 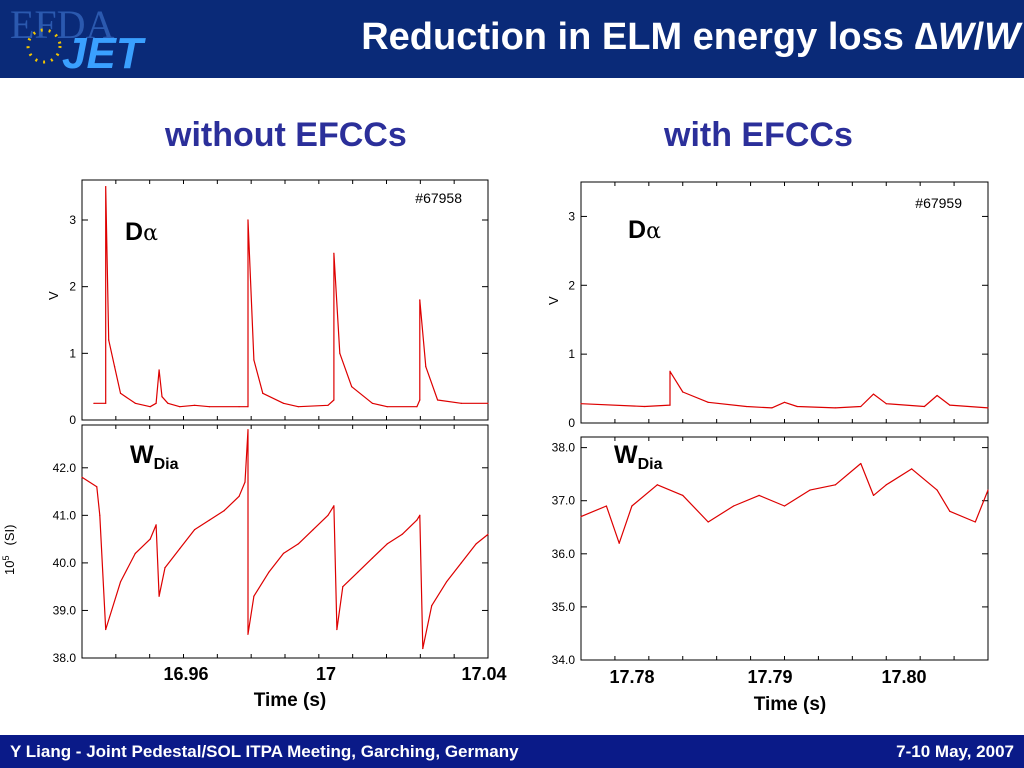 I want to click on right-top-ytick-label: 2, so click(x=571, y=285).